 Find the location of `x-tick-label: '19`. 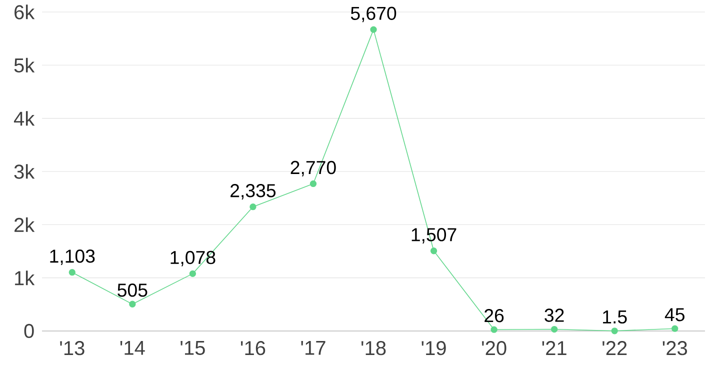

x-tick-label: '19 is located at coordinates (434, 348).